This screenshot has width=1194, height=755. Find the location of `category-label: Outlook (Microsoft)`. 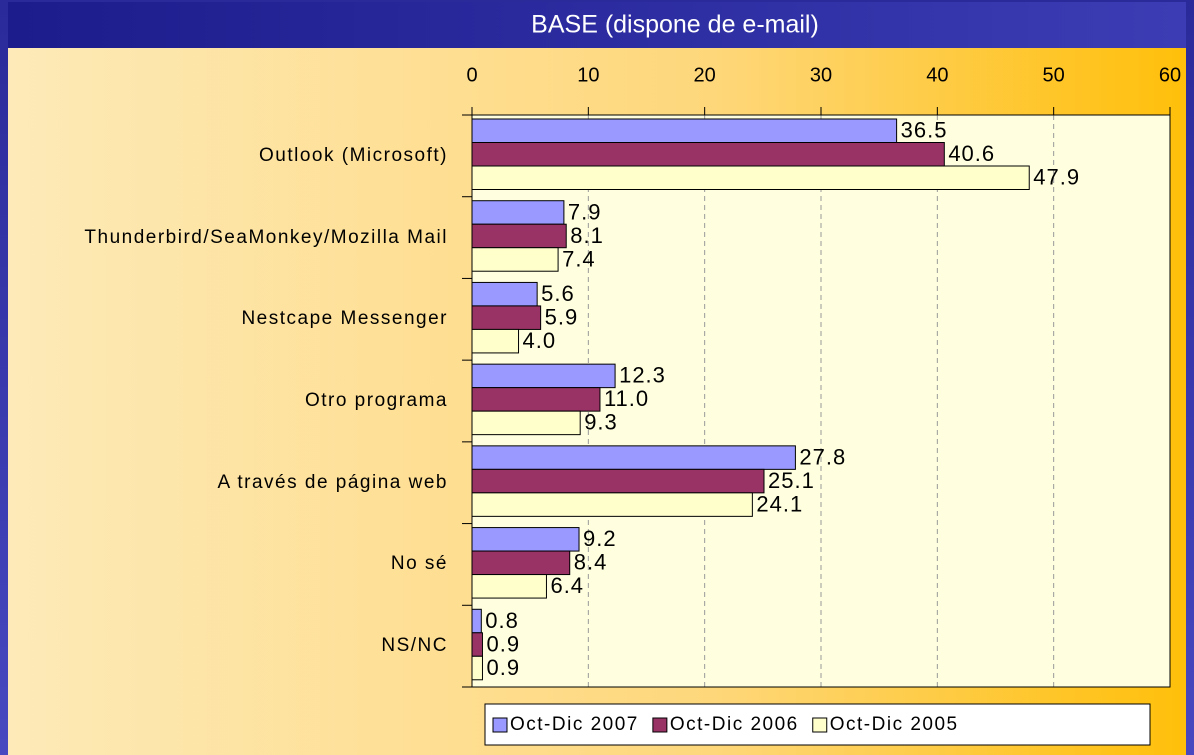

category-label: Outlook (Microsoft) is located at coordinates (353, 155).